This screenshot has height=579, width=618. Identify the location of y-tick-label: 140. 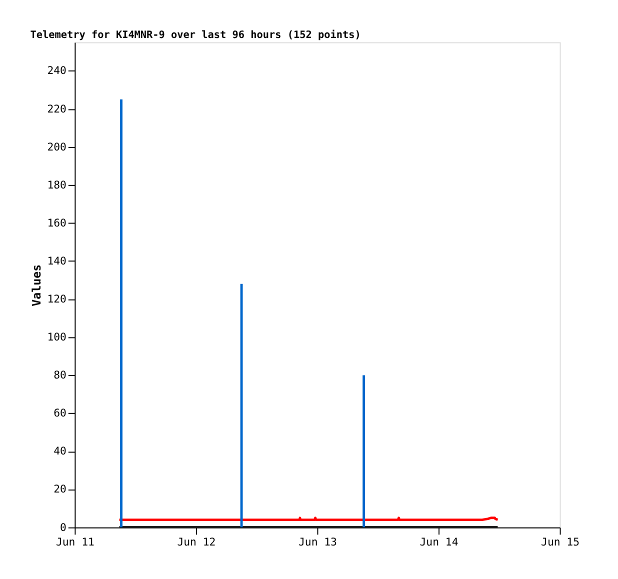
(56, 261).